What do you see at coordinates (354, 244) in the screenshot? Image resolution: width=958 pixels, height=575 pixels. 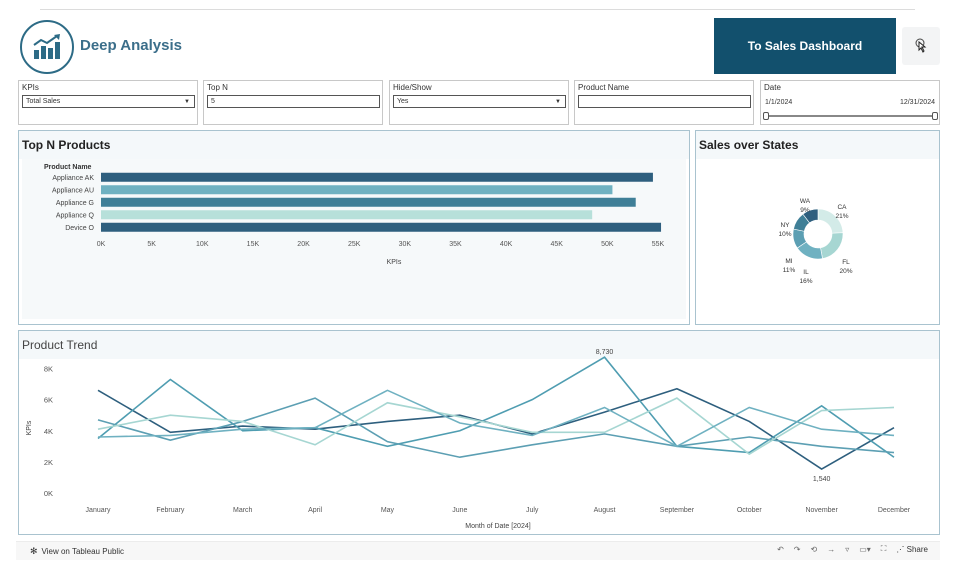 I see `x-tick-label: 25K` at bounding box center [354, 244].